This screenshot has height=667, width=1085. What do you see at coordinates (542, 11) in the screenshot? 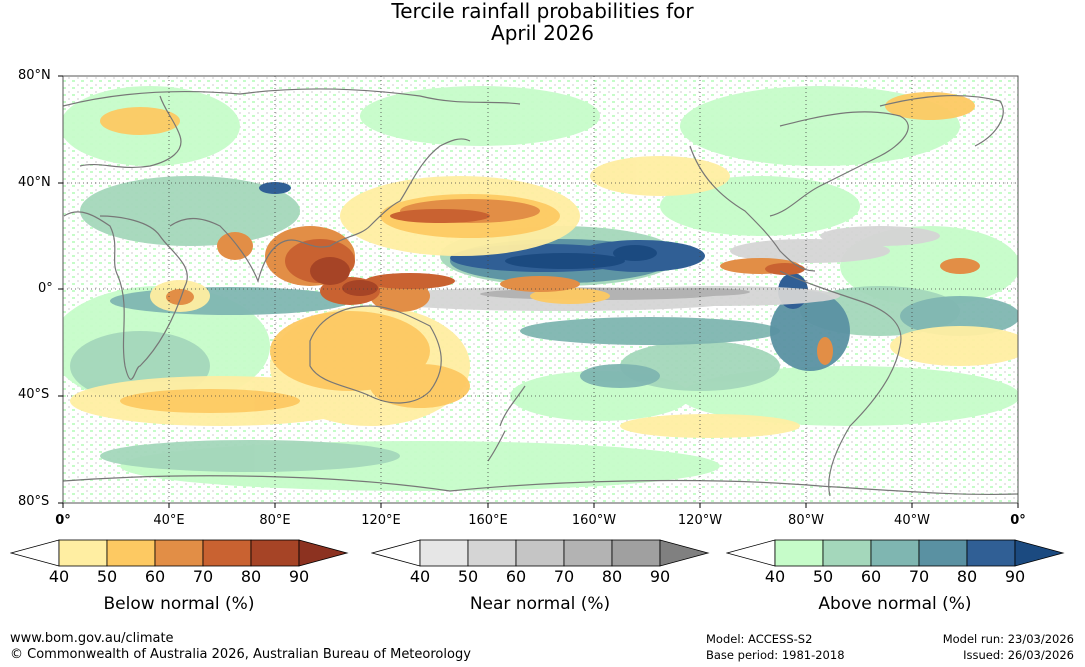
I see `chart-title: Tercile rainfall probabilities for` at bounding box center [542, 11].